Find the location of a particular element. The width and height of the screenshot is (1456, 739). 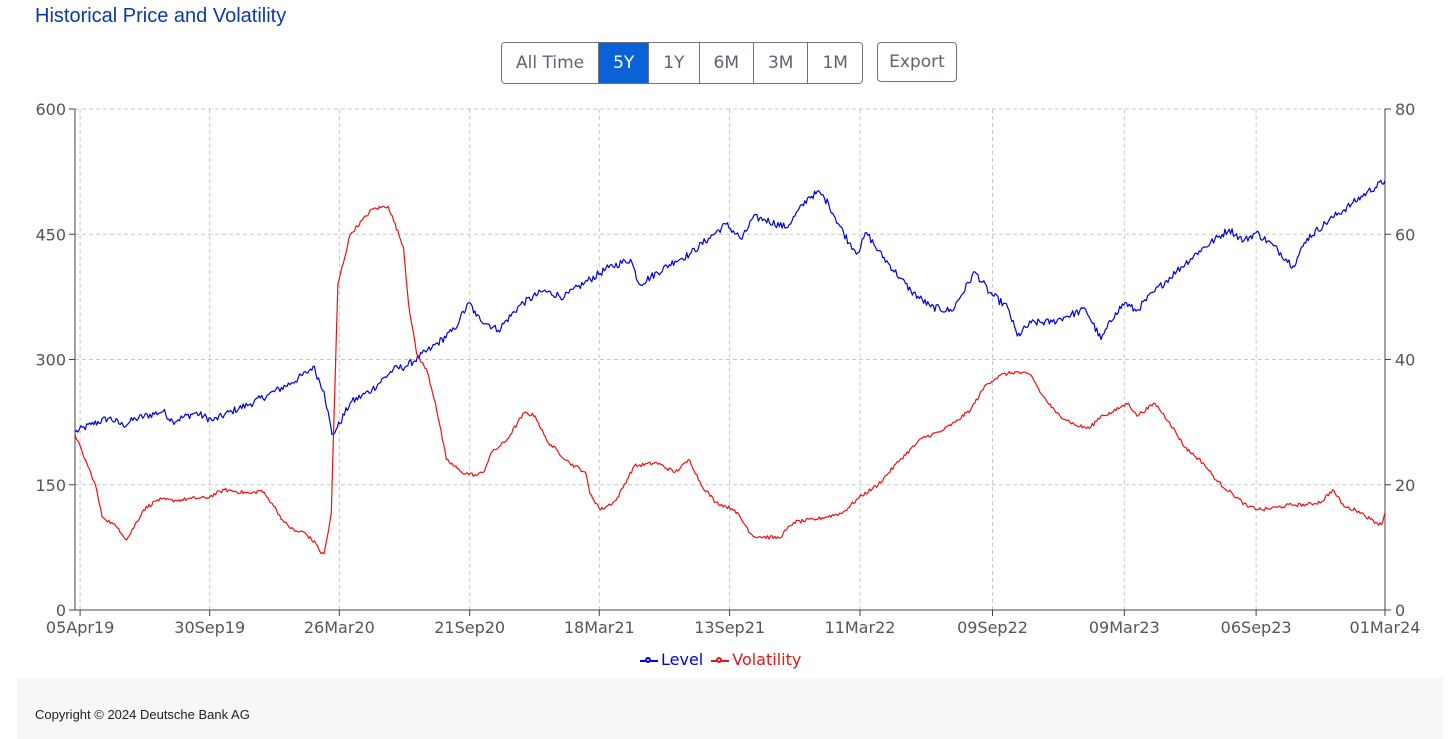

legend-item-level: Level is located at coordinates (671, 659).